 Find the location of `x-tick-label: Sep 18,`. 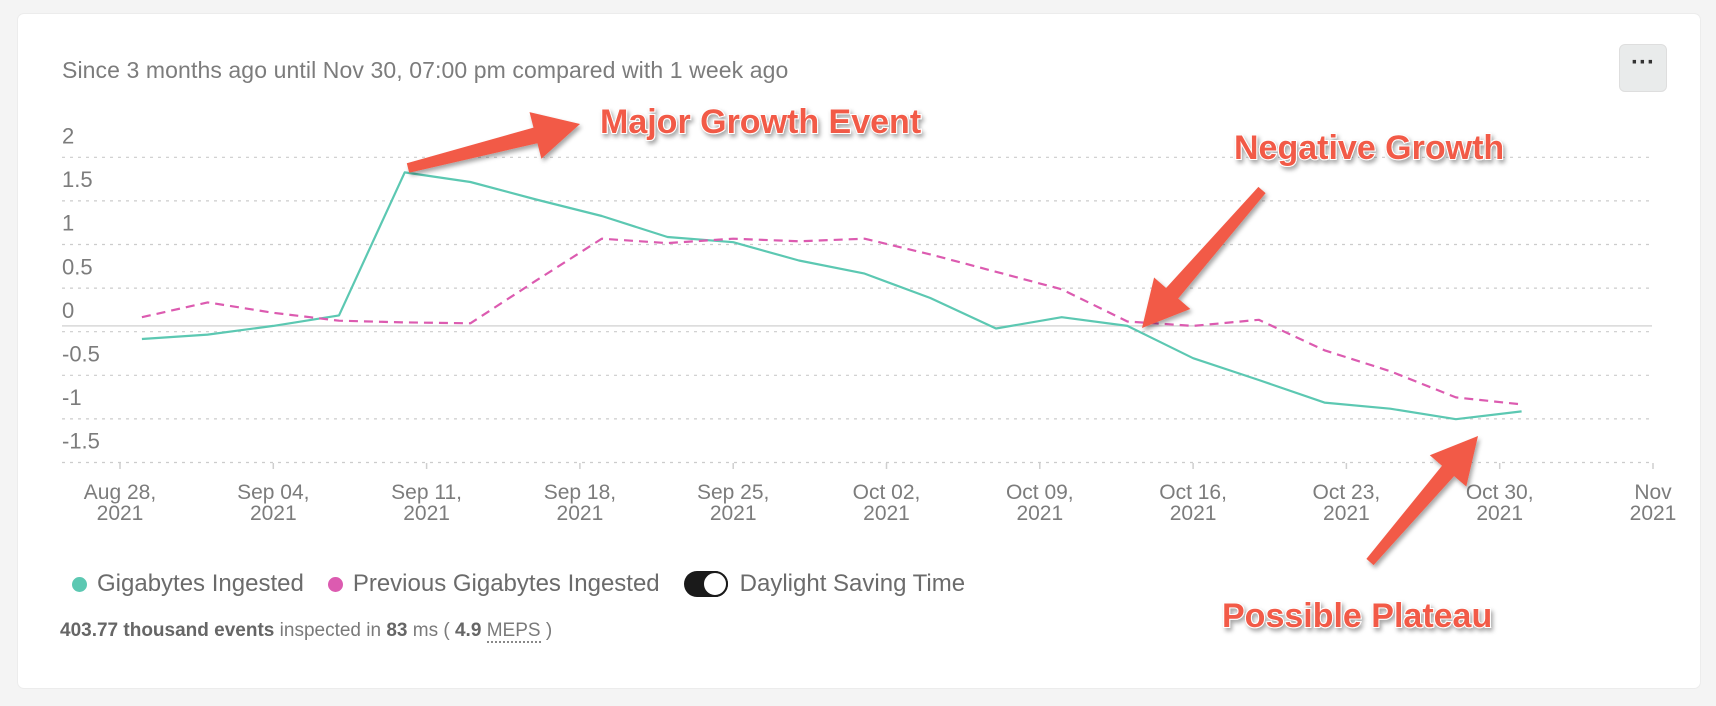

x-tick-label: Sep 18, is located at coordinates (580, 492).